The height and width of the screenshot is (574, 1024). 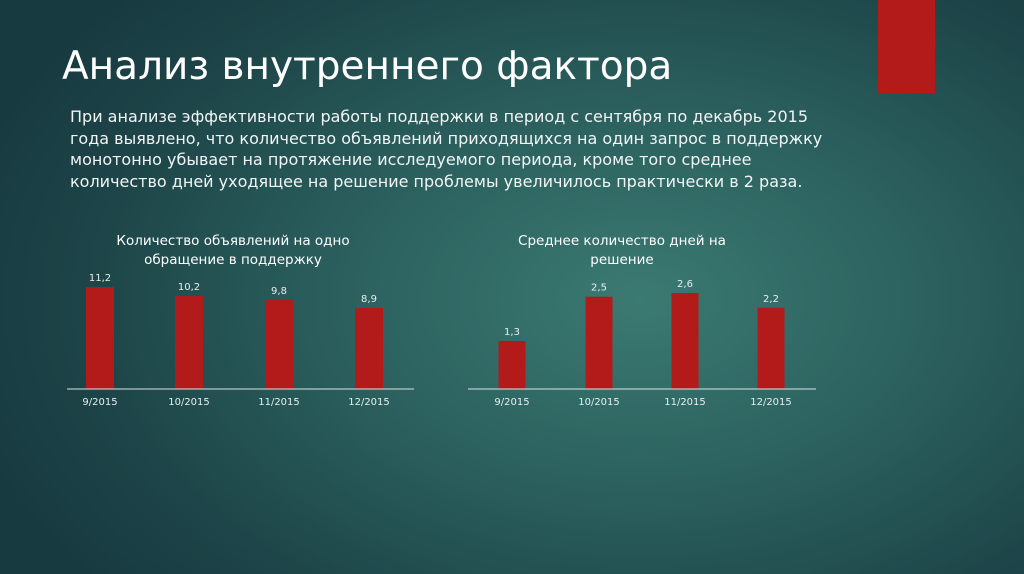 I want to click on data-label: 11,2, so click(x=100, y=278).